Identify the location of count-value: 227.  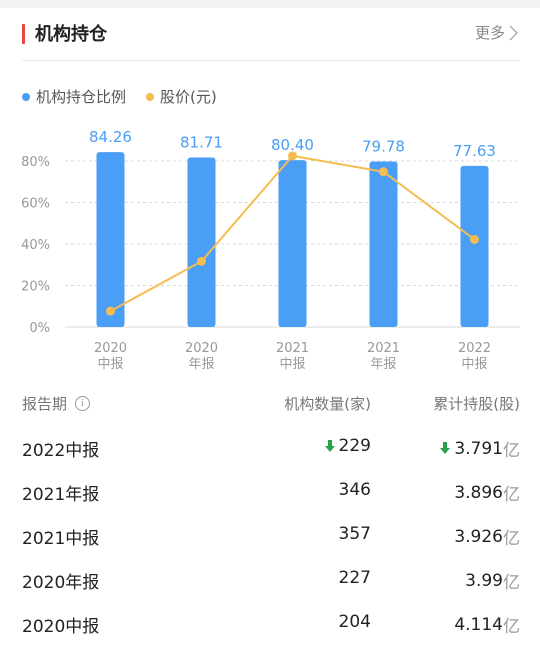
(354, 578).